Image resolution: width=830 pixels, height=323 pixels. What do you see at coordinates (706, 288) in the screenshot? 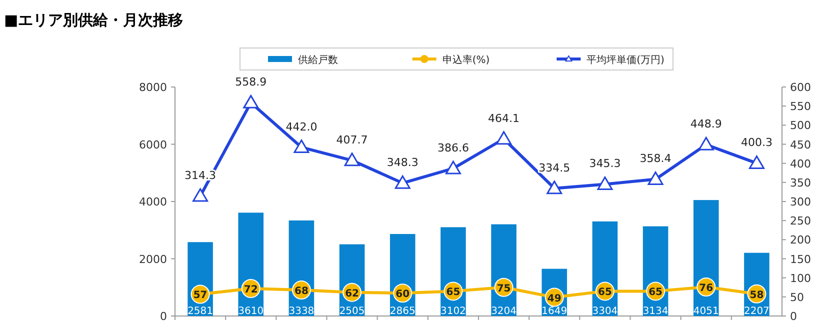
I see `data-label: 76` at bounding box center [706, 288].